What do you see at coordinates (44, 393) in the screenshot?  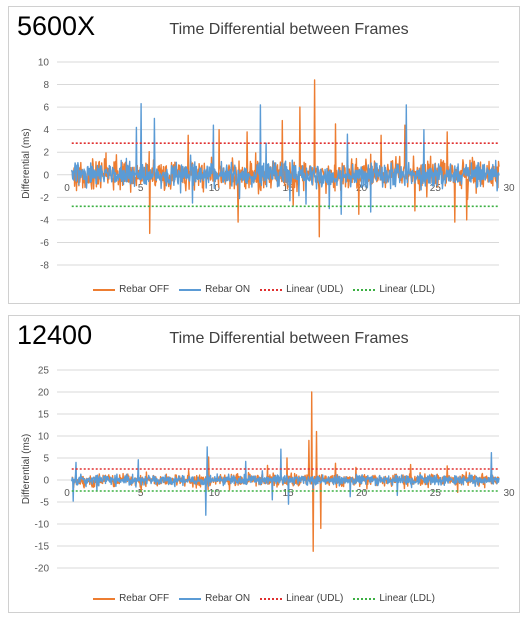 I see `y-tick-label: 20` at bounding box center [44, 393].